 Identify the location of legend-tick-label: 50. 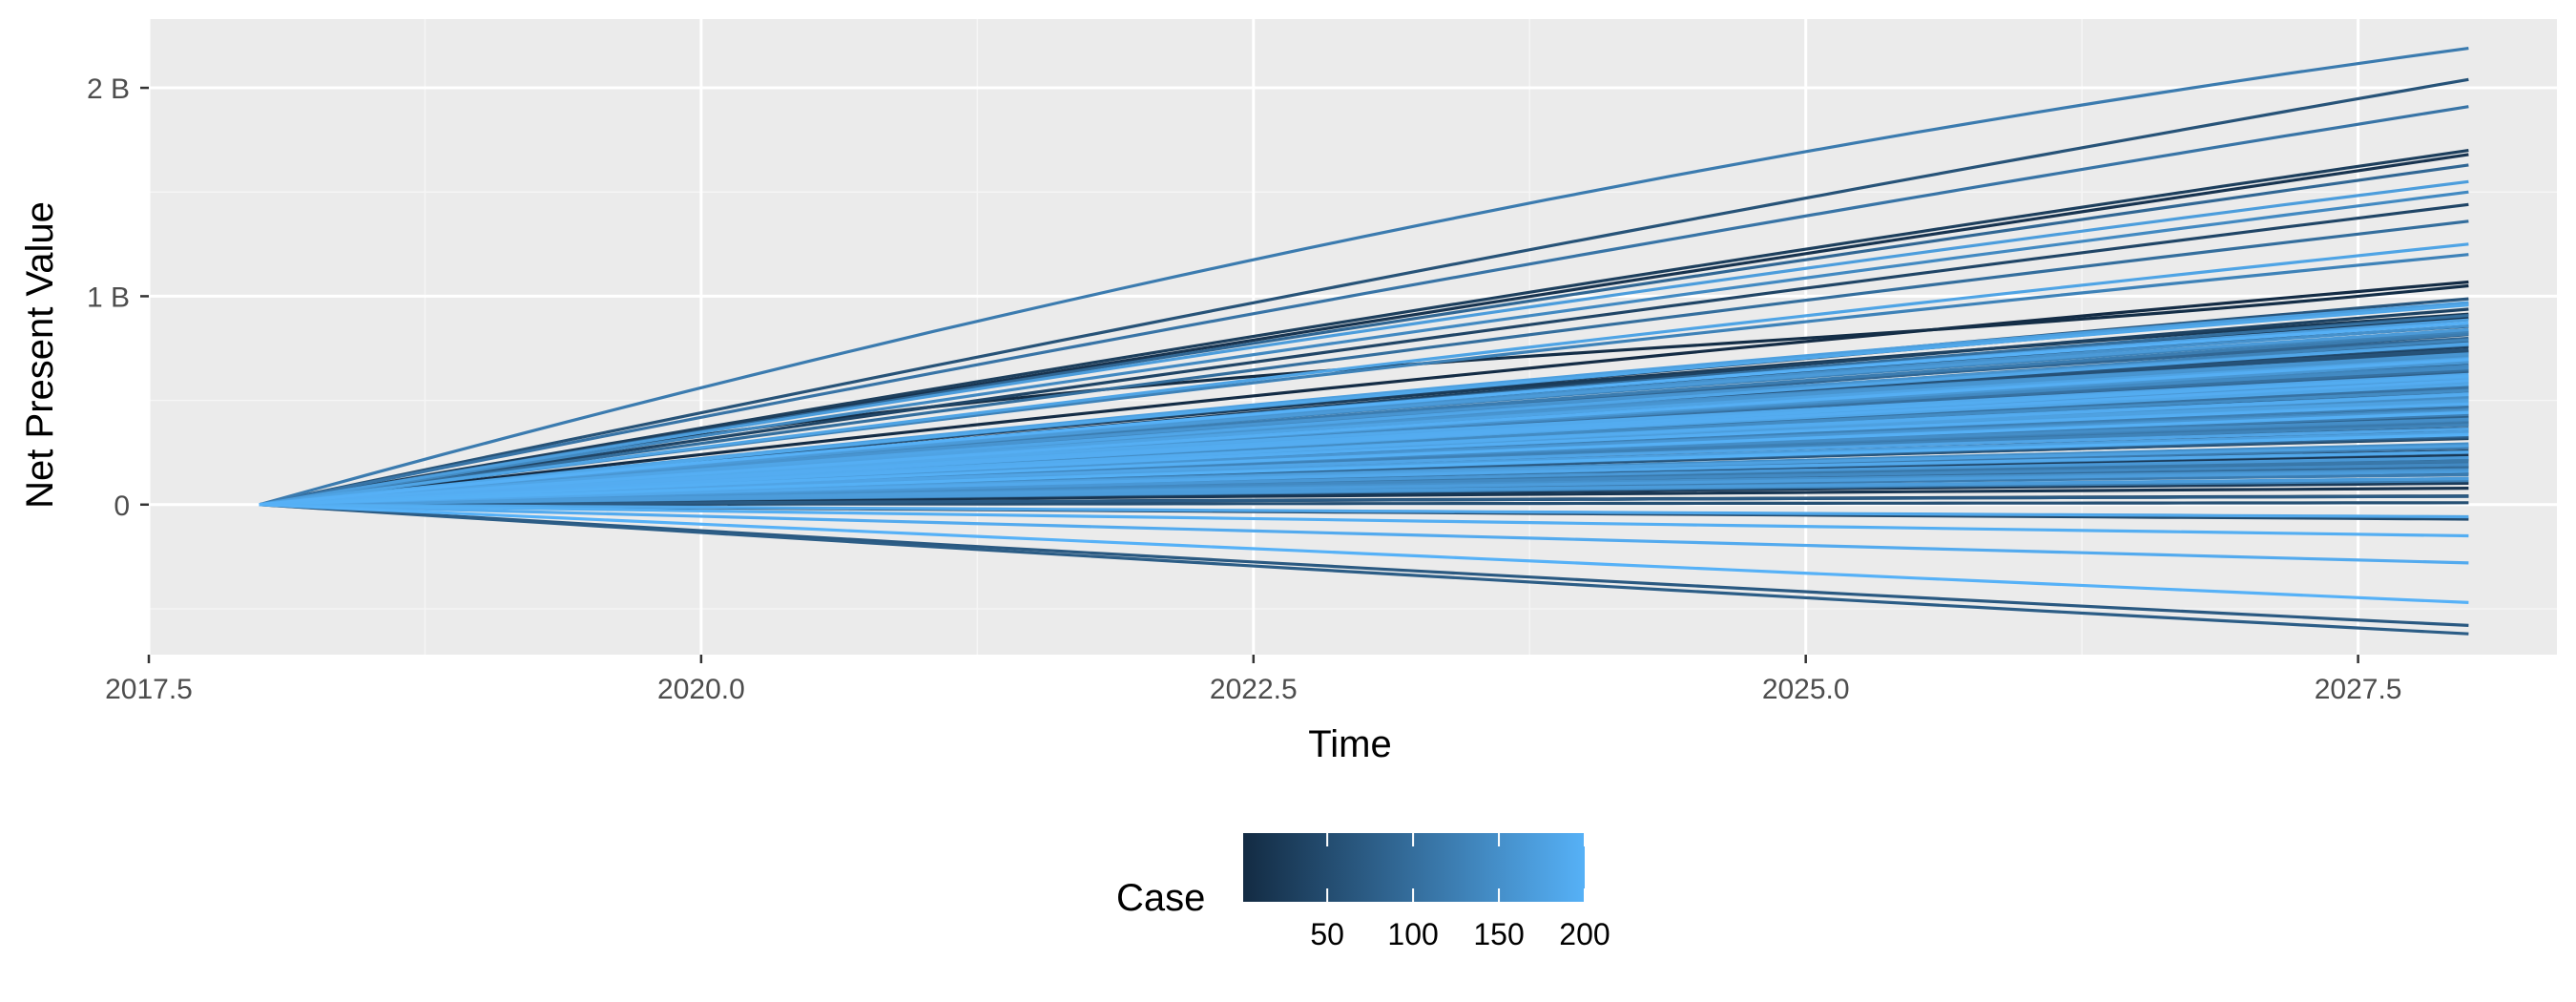
(1327, 934).